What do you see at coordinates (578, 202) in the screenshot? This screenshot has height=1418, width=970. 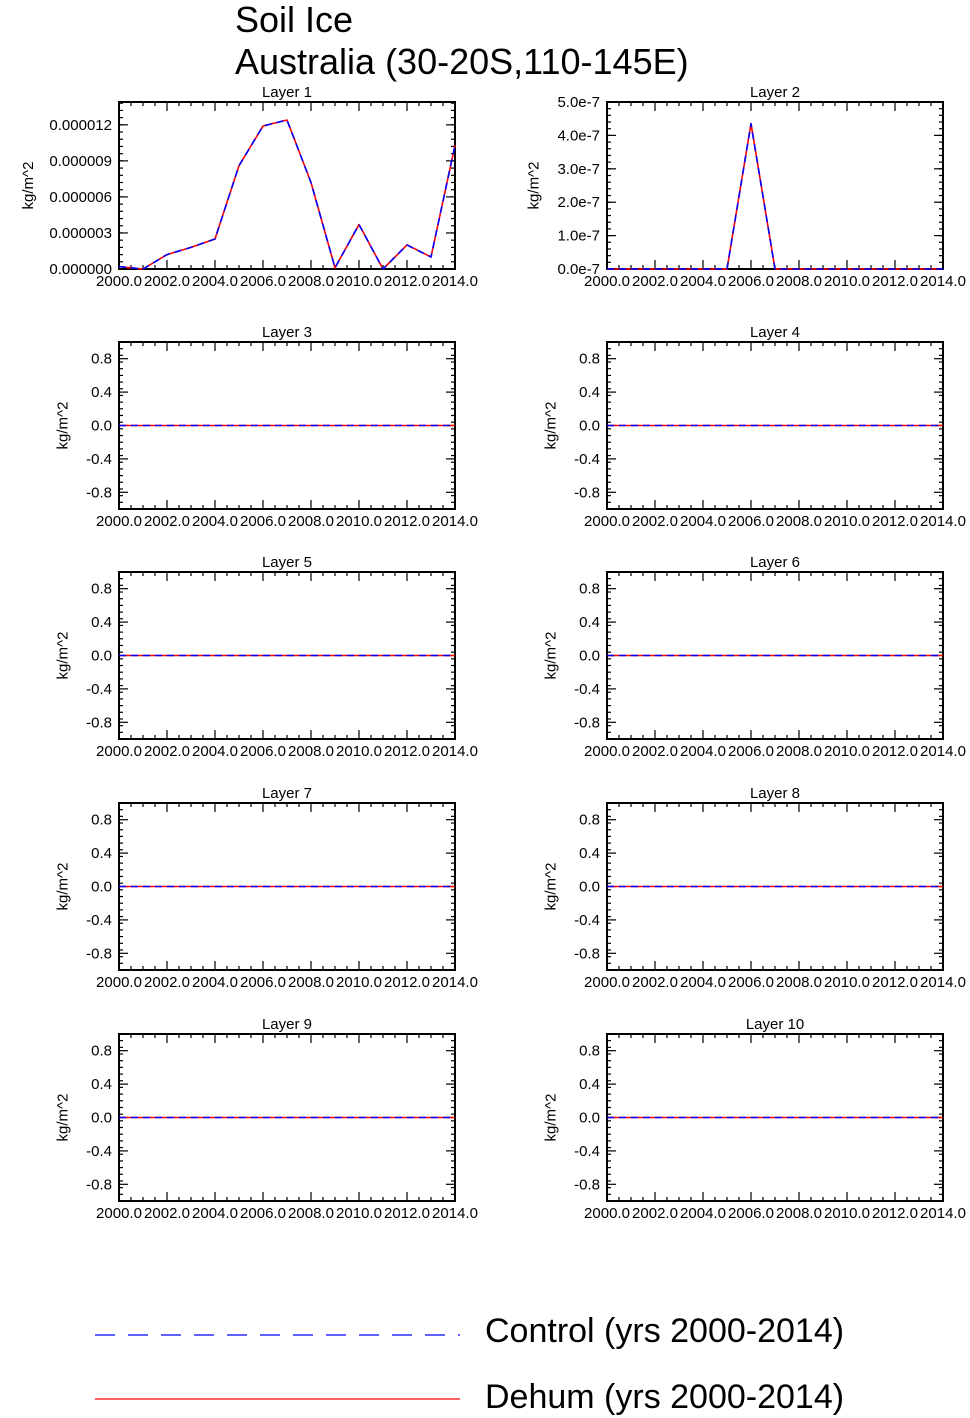 I see `y-tick-label: 2.0e-7` at bounding box center [578, 202].